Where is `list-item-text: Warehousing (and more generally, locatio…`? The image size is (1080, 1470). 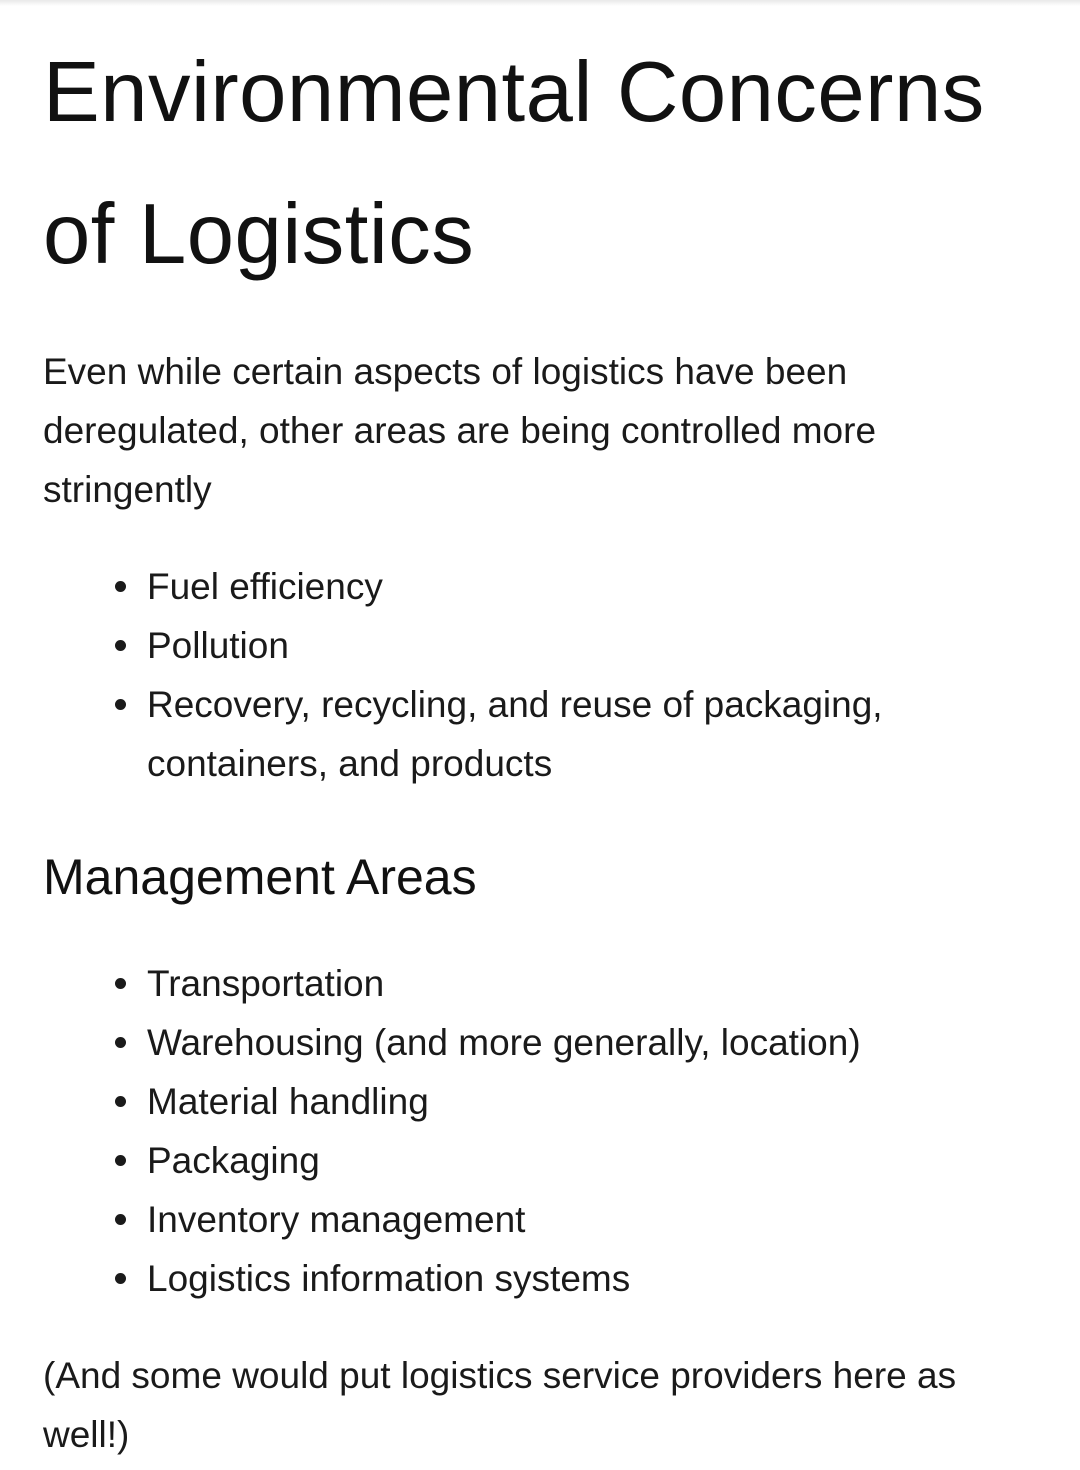
list-item-text: Warehousing (and more generally, locatio… is located at coordinates (504, 1042).